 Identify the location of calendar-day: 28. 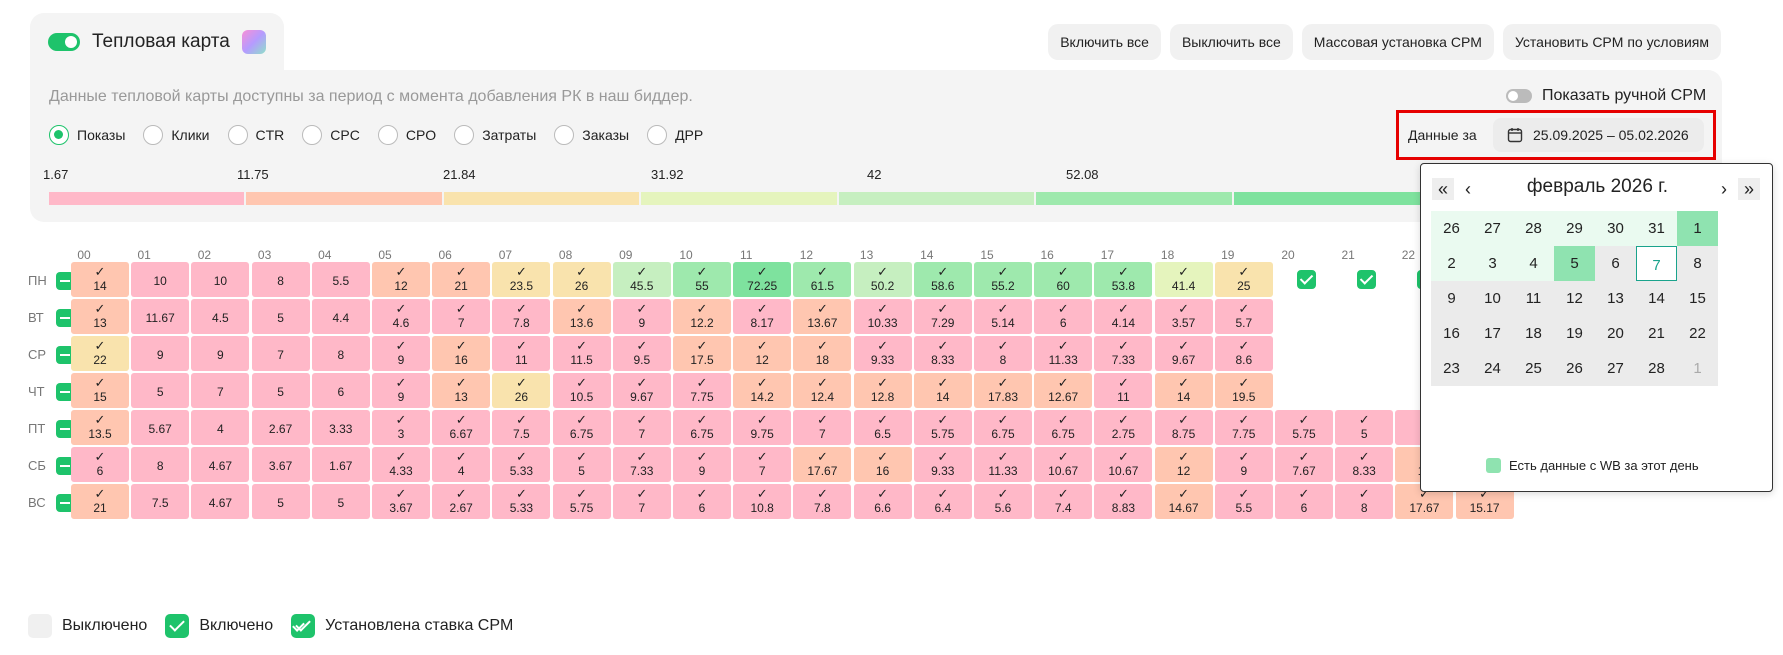
(1533, 228).